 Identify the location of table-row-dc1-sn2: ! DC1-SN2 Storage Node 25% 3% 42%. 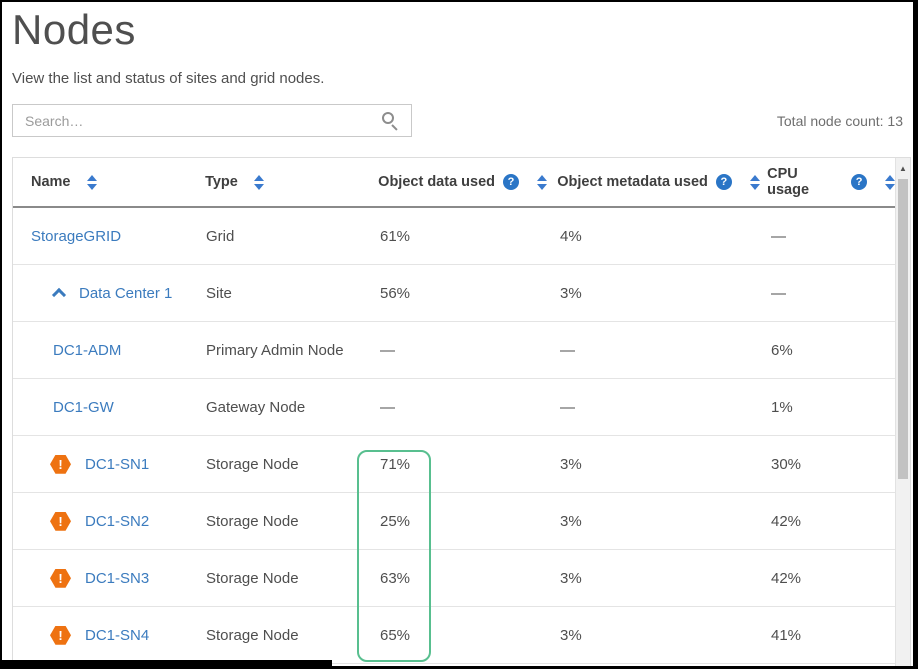
(454, 522).